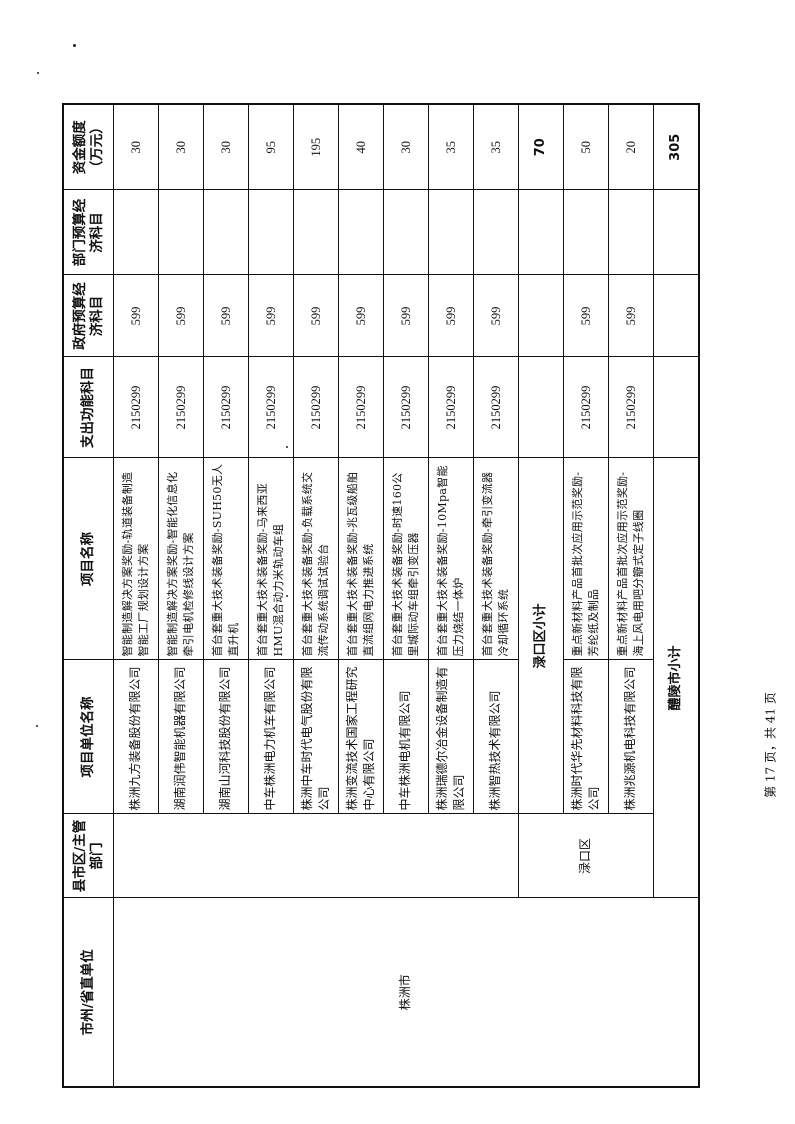  I want to click on county-cell, so click(316, 856).